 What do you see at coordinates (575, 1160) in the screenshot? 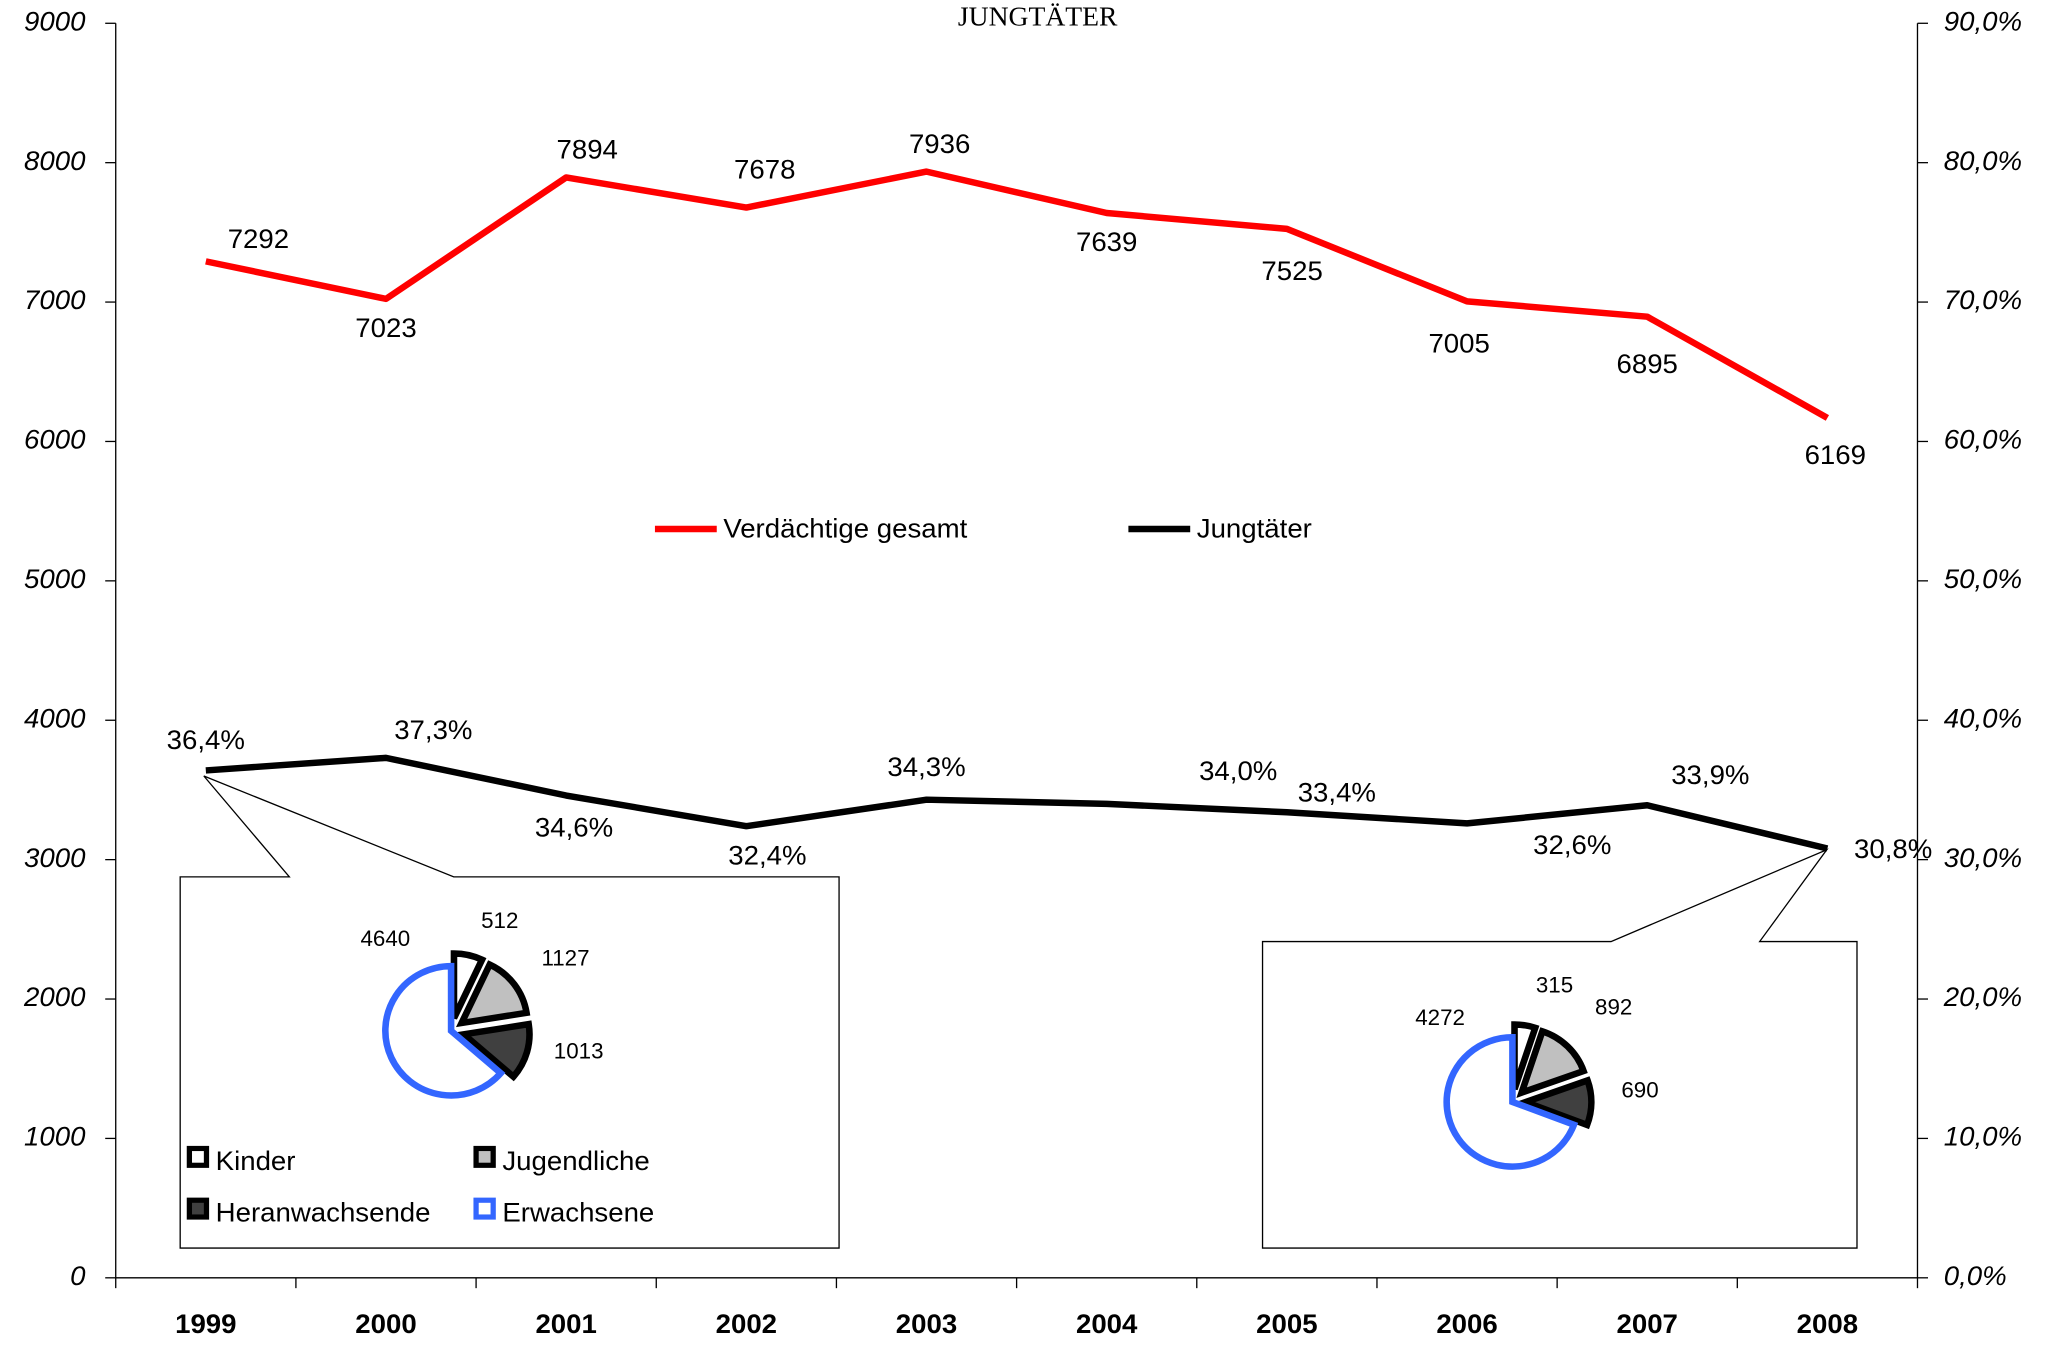
I see `legend-label: Jugendliche` at bounding box center [575, 1160].